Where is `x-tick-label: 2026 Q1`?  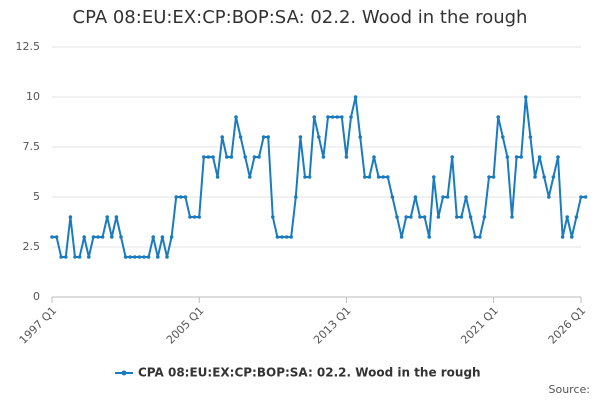 x-tick-label: 2026 Q1 is located at coordinates (567, 325).